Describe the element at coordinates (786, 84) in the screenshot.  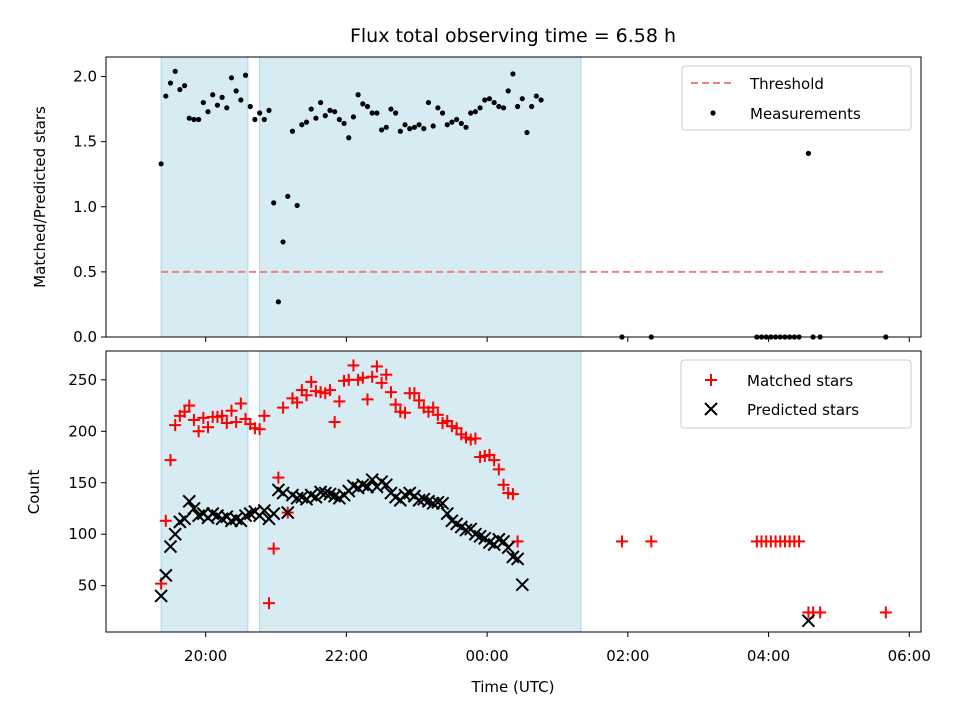
I see `legend-threshold-label: Threshold` at that location.